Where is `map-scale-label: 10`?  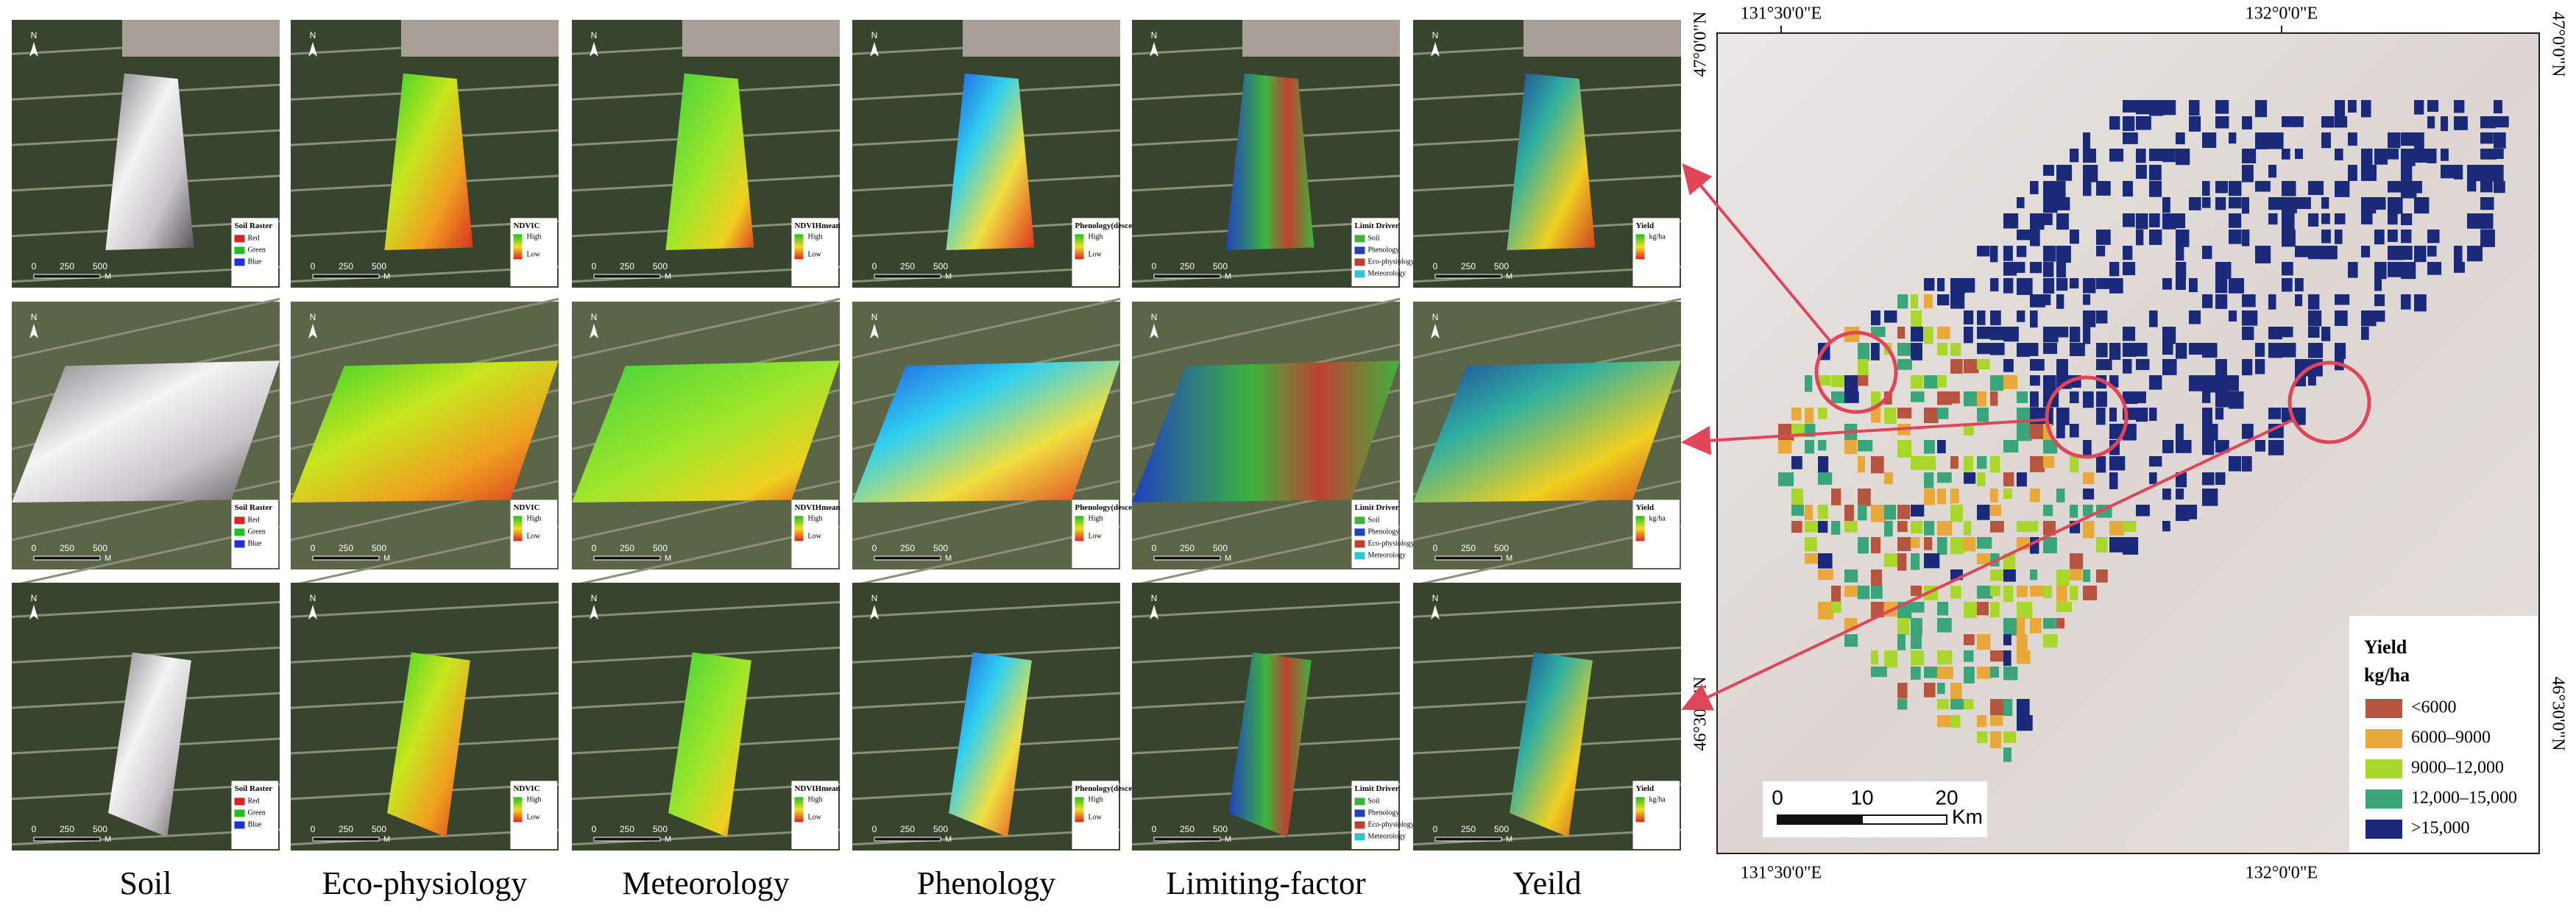
map-scale-label: 10 is located at coordinates (1861, 797).